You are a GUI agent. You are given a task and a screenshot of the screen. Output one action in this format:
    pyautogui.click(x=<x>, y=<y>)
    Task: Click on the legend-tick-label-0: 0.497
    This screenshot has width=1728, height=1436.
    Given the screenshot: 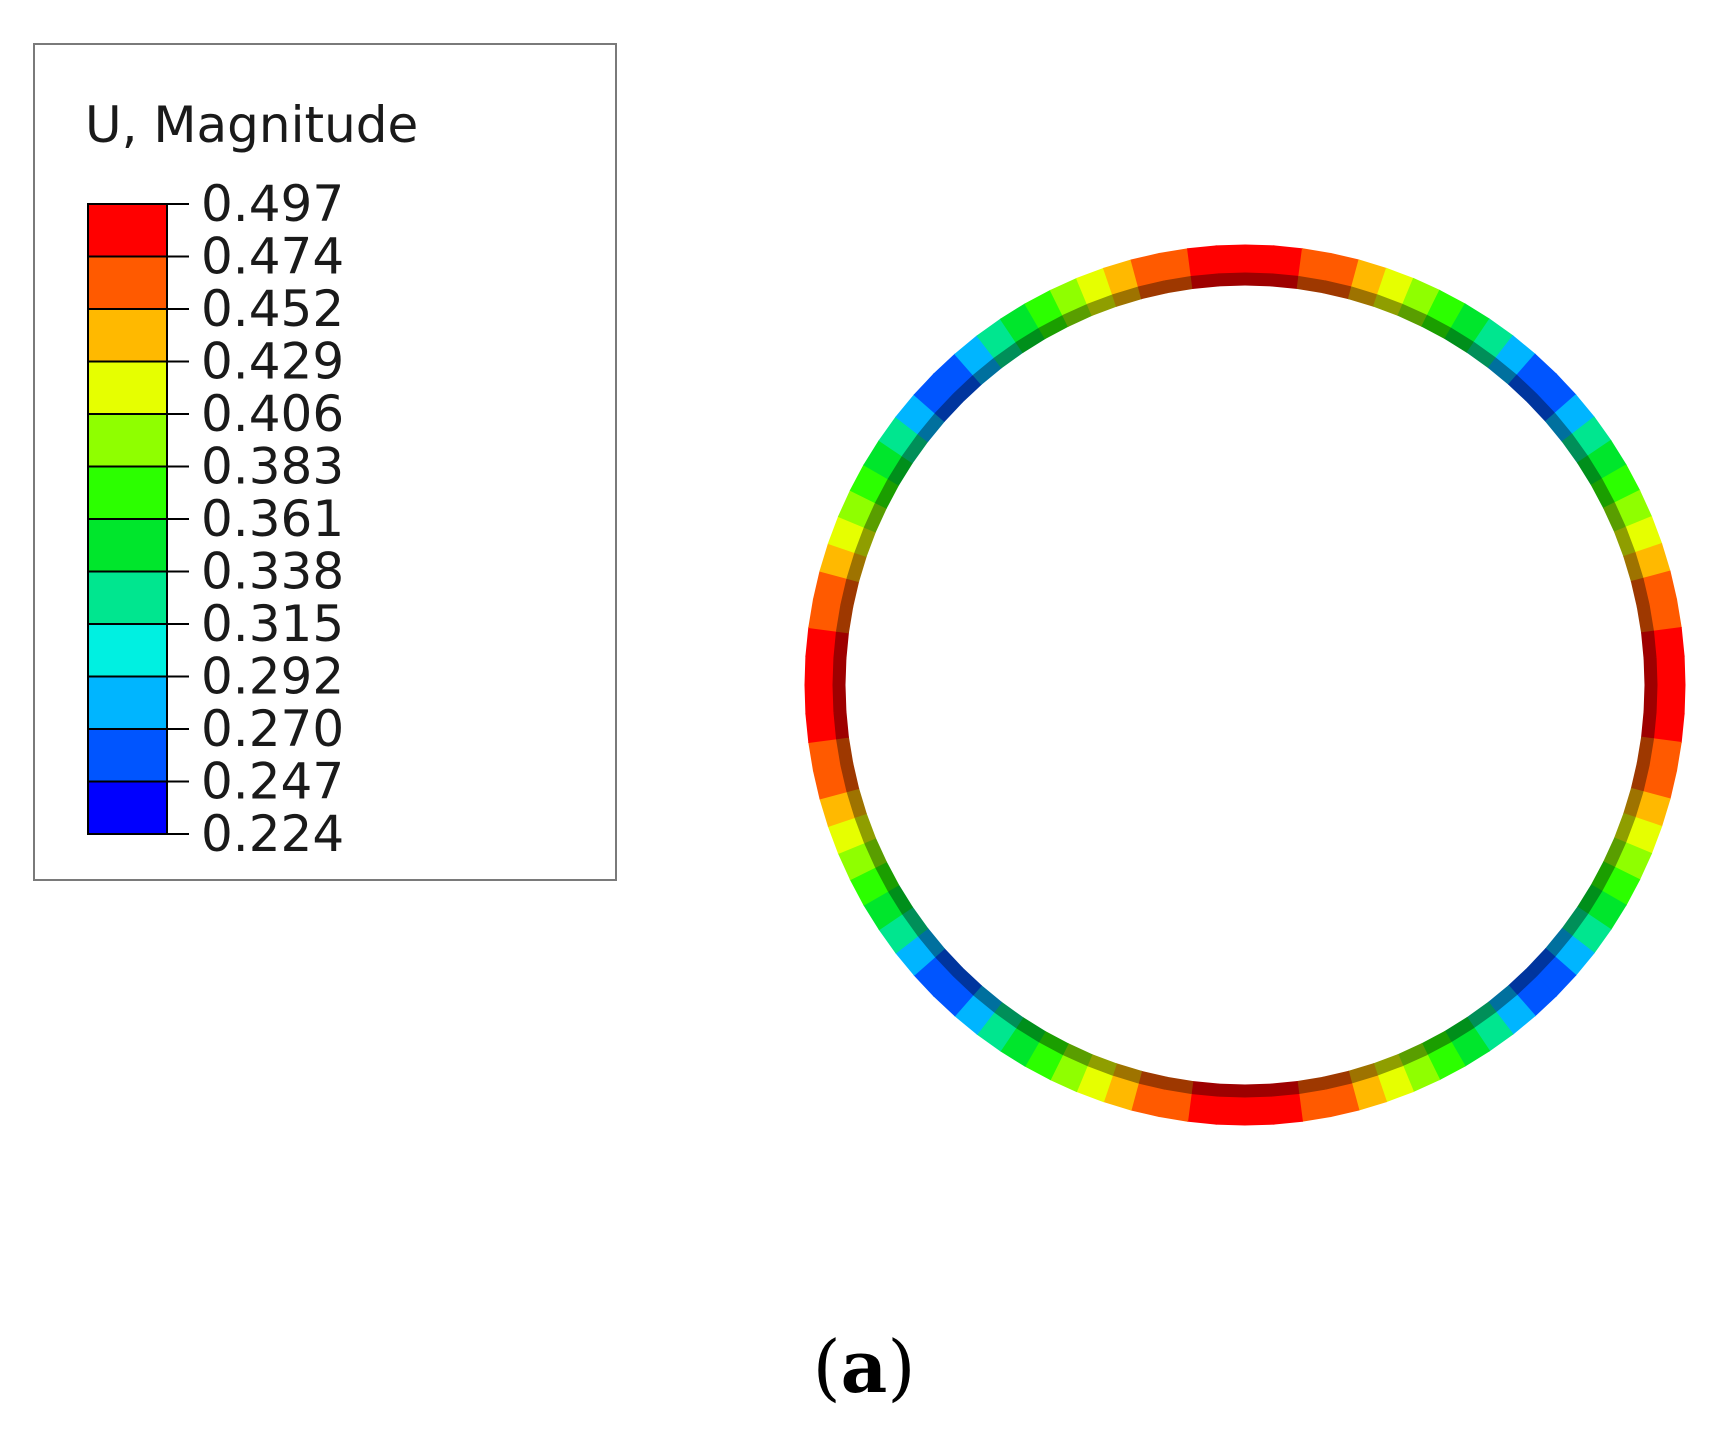 What is the action you would take?
    pyautogui.click(x=272, y=204)
    